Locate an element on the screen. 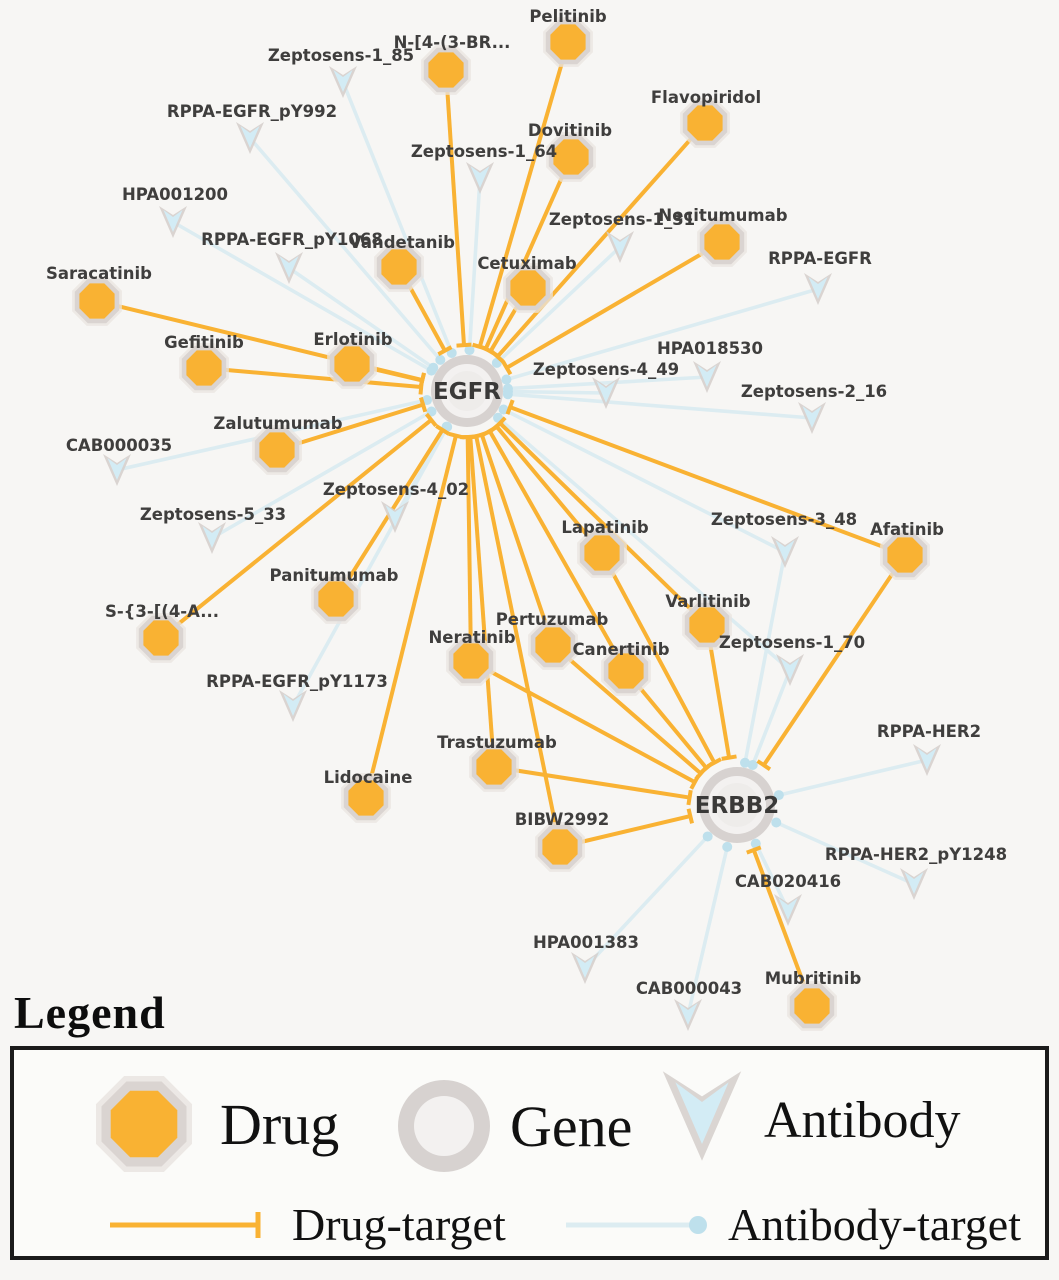 Image resolution: width=1059 pixels, height=1280 pixels. drug-node-lidocaine is located at coordinates (366, 798).